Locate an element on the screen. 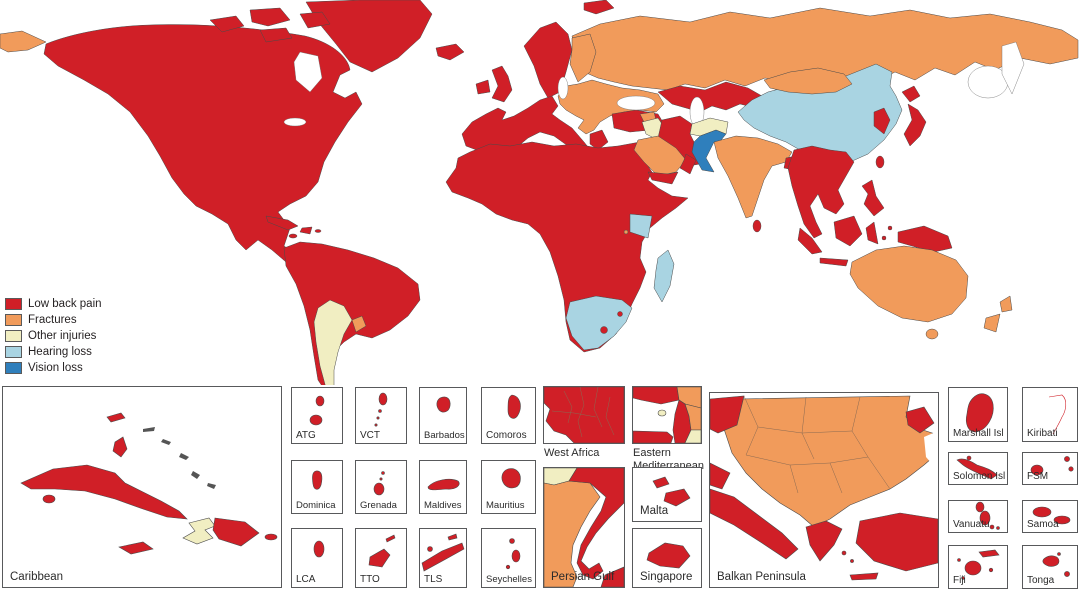 This screenshot has width=1080, height=590. bahamas-cays is located at coordinates (179, 458).